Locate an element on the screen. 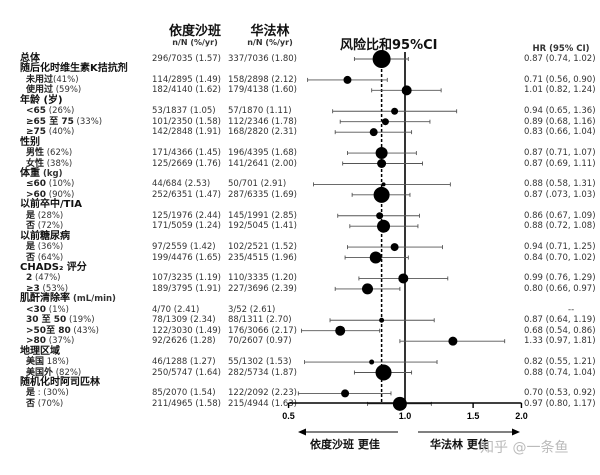 This screenshot has width=600, height=475. edoxaban-value: 199/4476 (1.65) is located at coordinates (186, 257).